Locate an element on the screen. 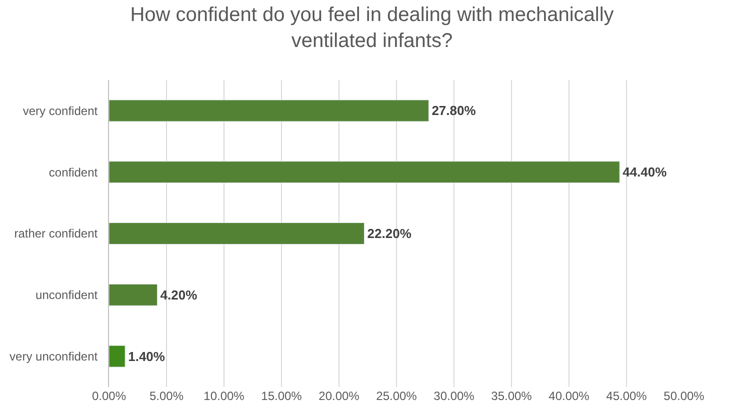 The height and width of the screenshot is (417, 744). x-tick-label: 45.00% is located at coordinates (627, 396).